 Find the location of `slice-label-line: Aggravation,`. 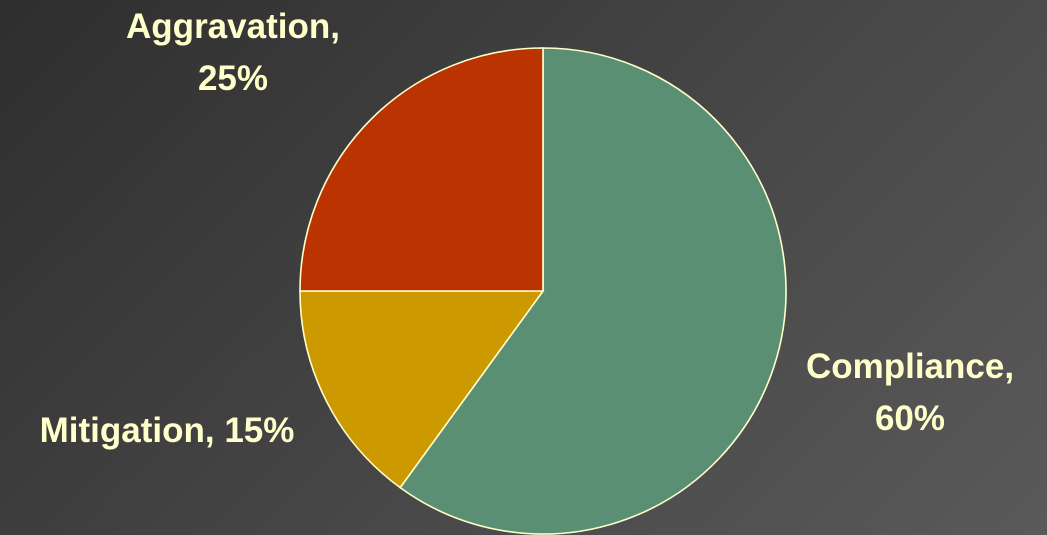

slice-label-line: Aggravation, is located at coordinates (233, 26).